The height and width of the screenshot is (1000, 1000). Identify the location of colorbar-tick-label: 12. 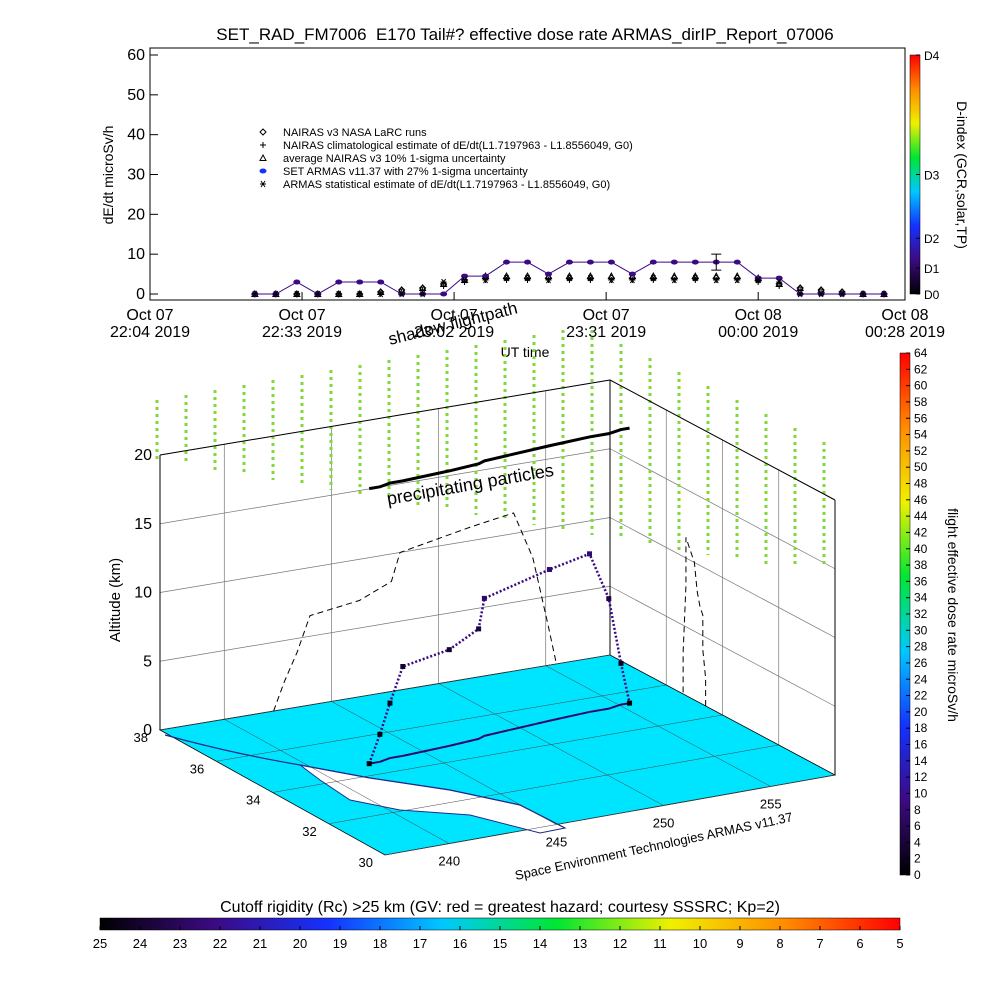
(620, 943).